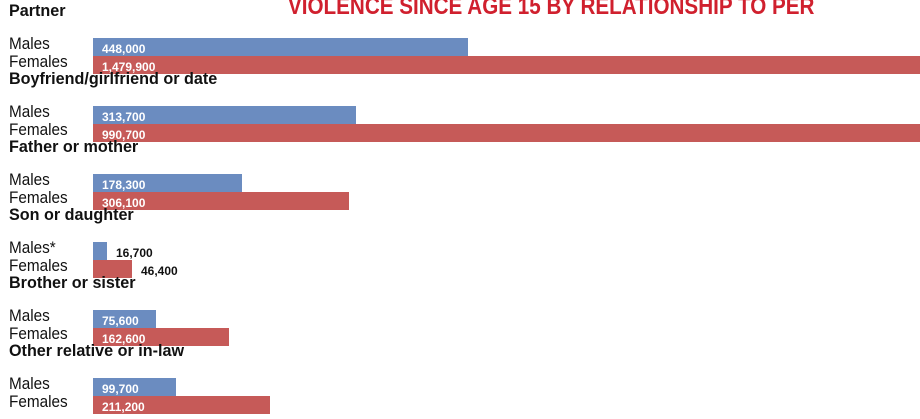  I want to click on data-label: 306,100, so click(124, 203).